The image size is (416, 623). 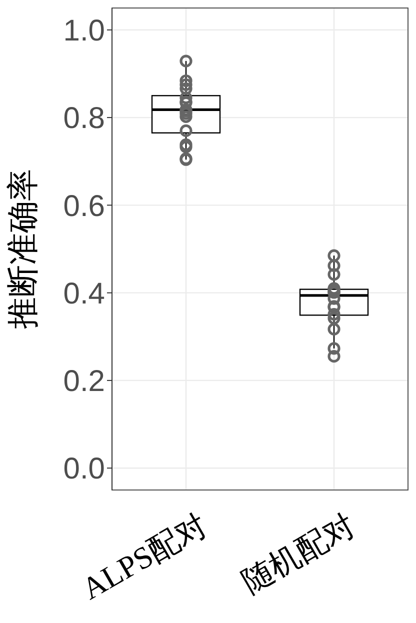 I want to click on y-tick-label: 0.2, so click(x=84, y=381).